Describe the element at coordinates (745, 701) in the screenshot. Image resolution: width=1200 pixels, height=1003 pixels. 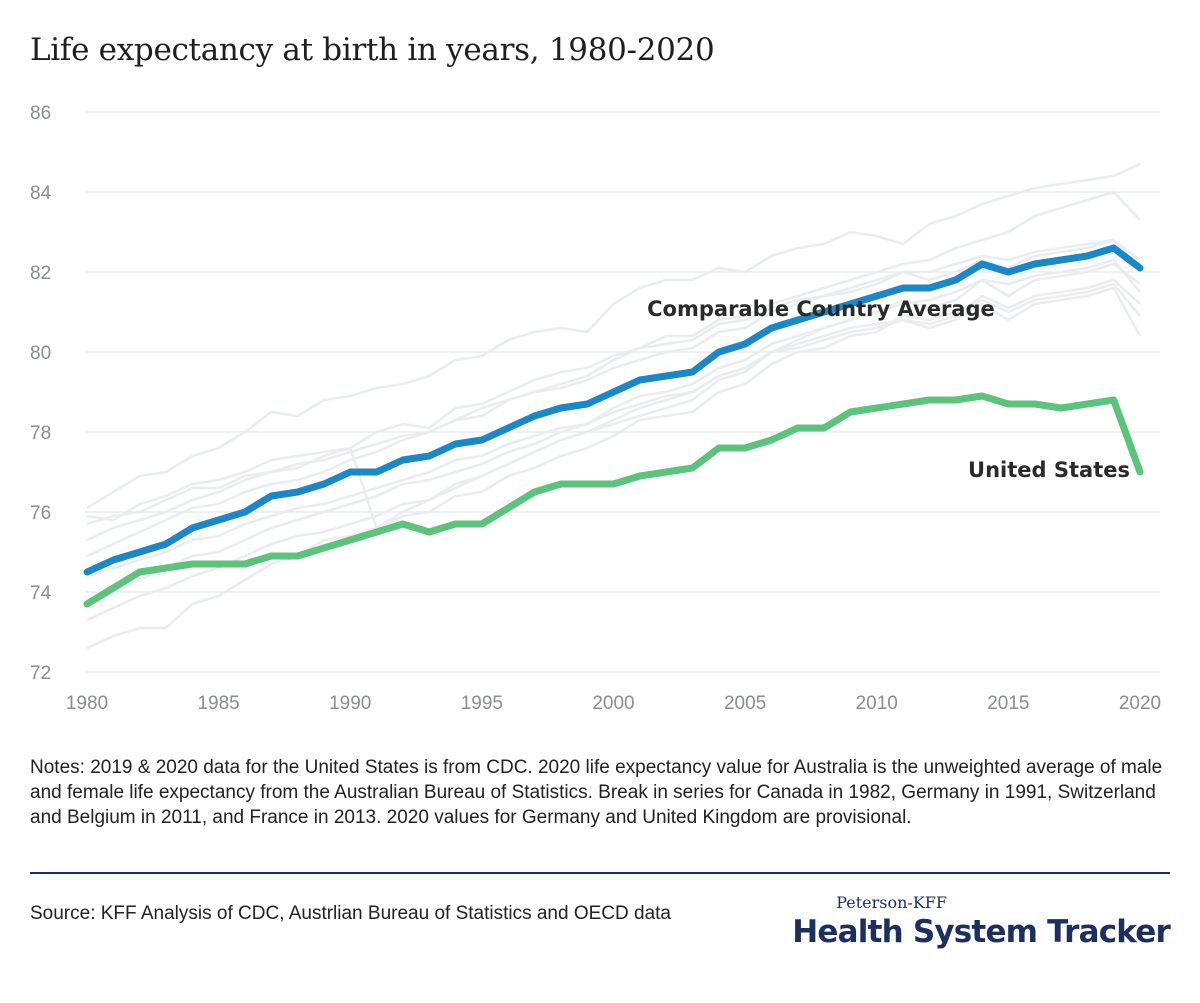
I see `x-tick-label-2005: 2005` at that location.